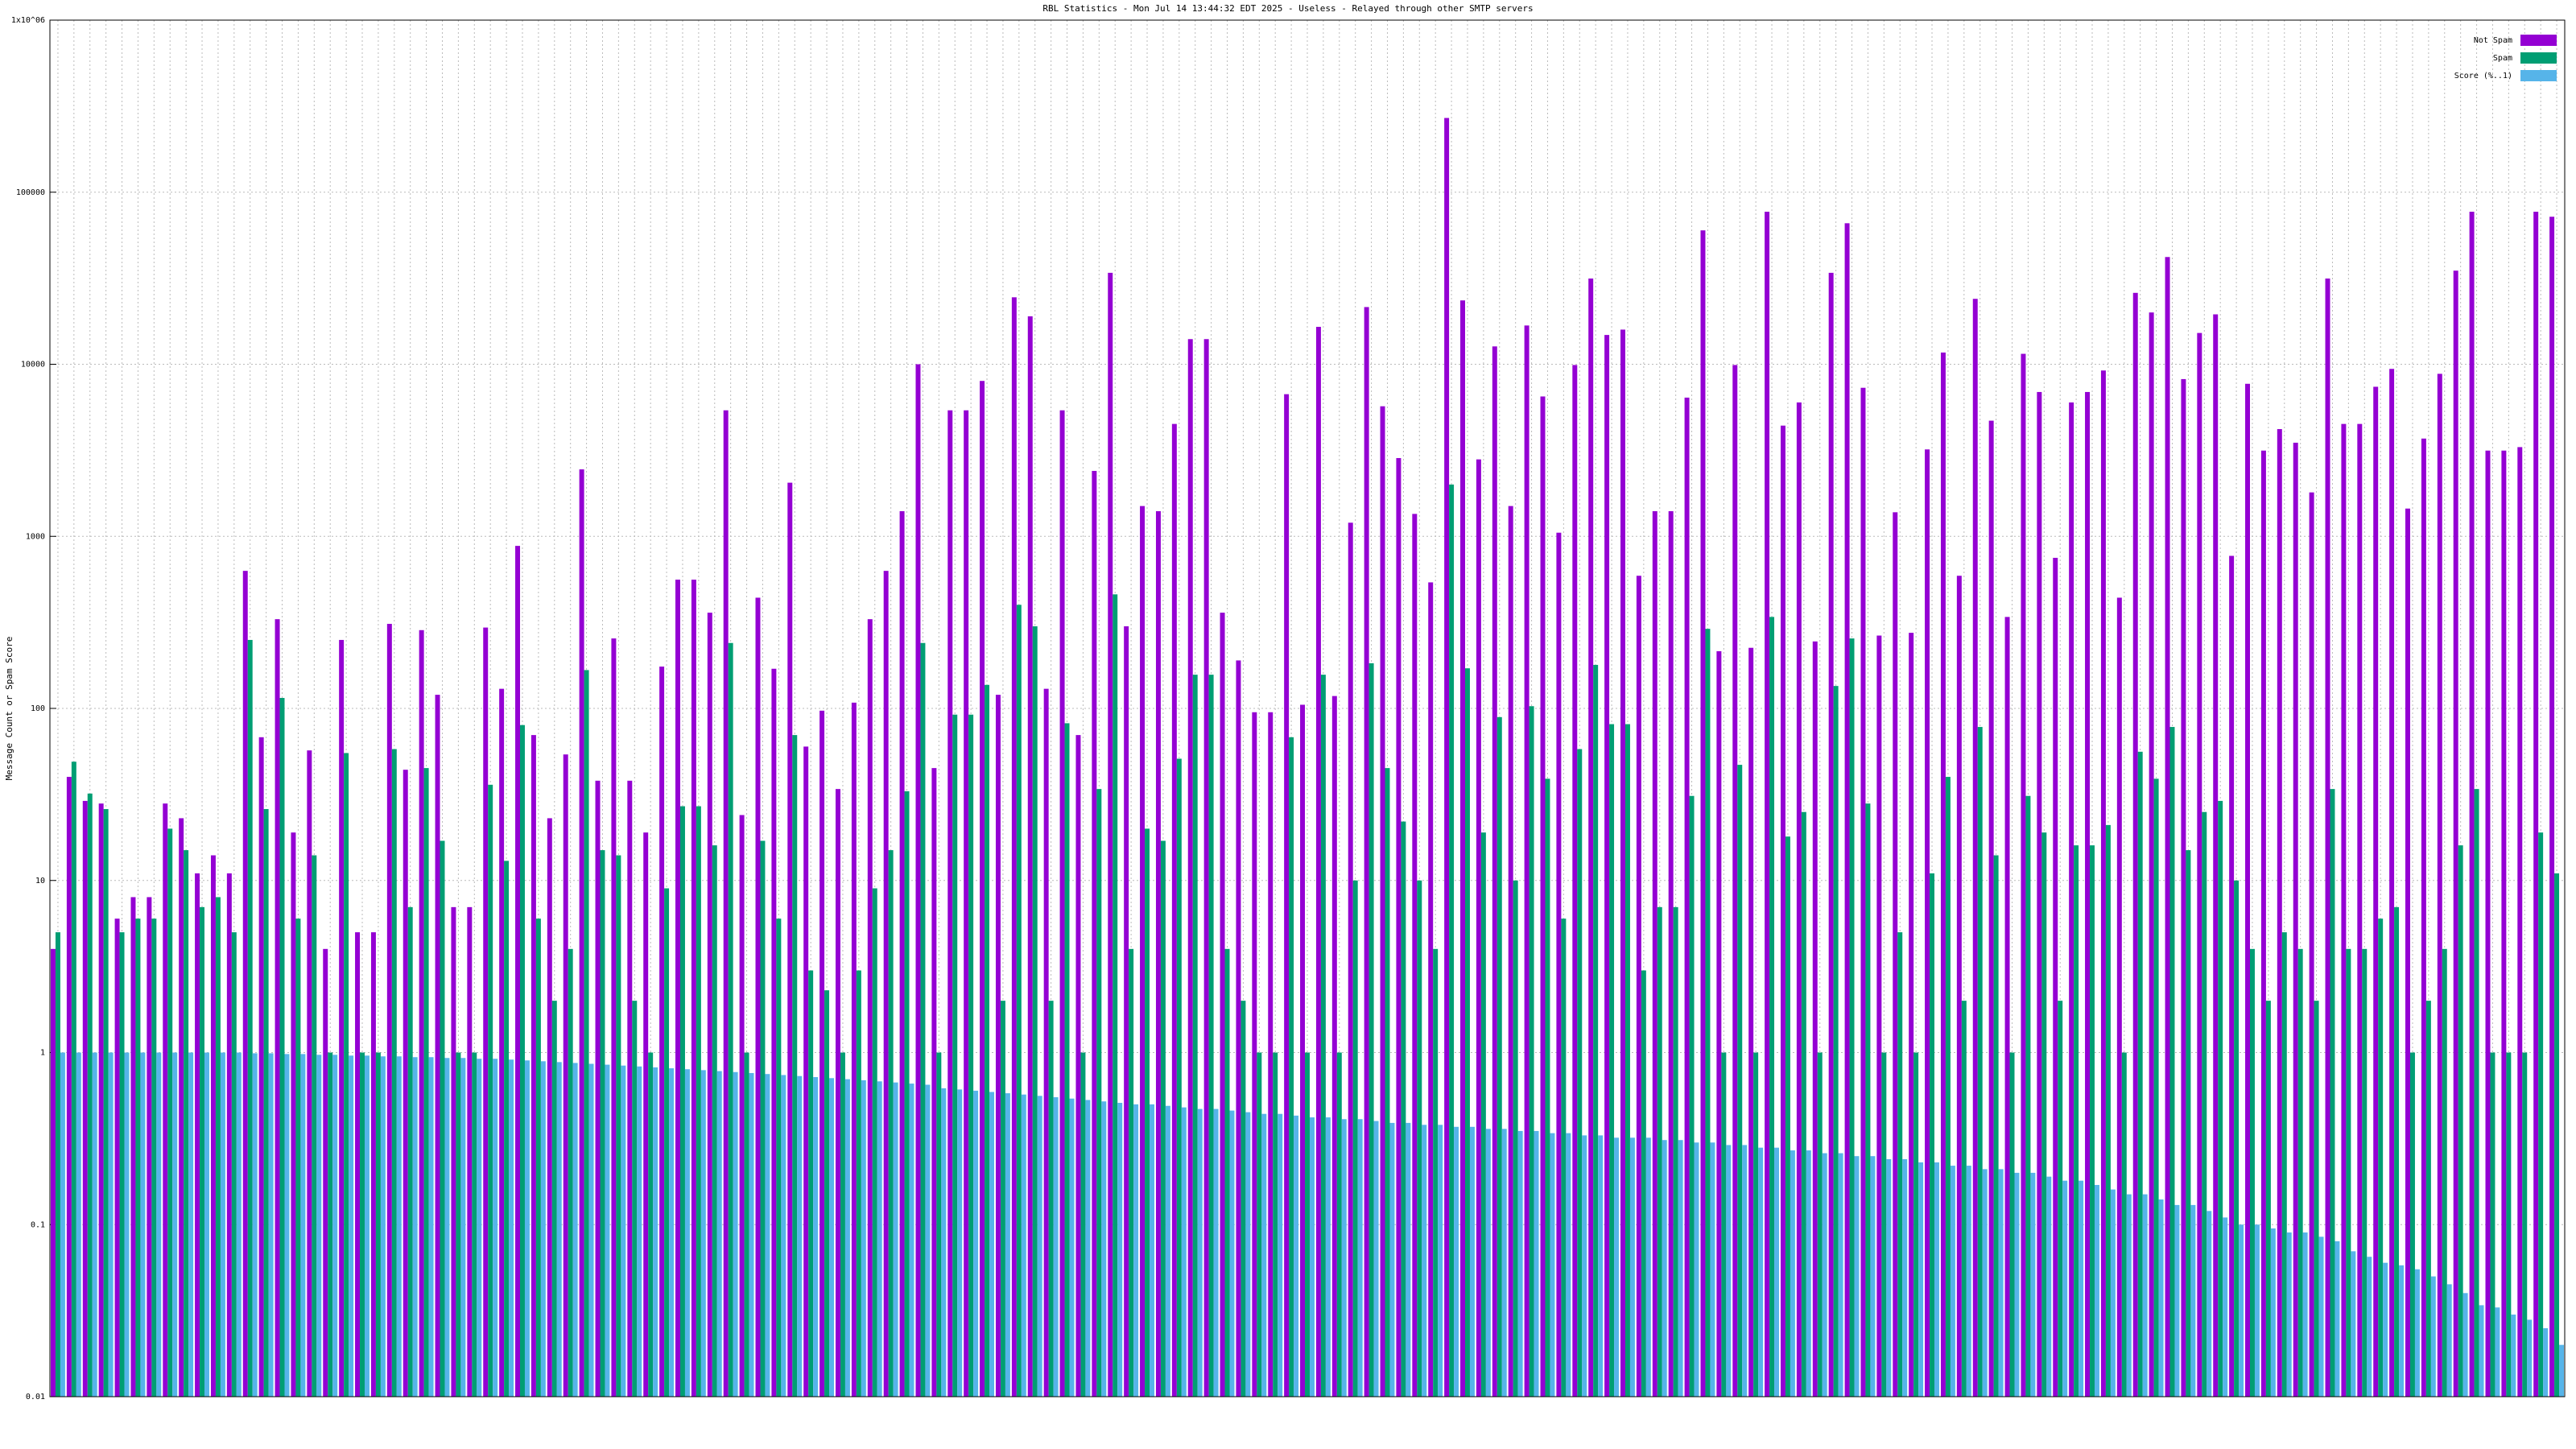 Image resolution: width=2576 pixels, height=1449 pixels. Describe the element at coordinates (2538, 40) in the screenshot. I see `legend-swatch` at that location.